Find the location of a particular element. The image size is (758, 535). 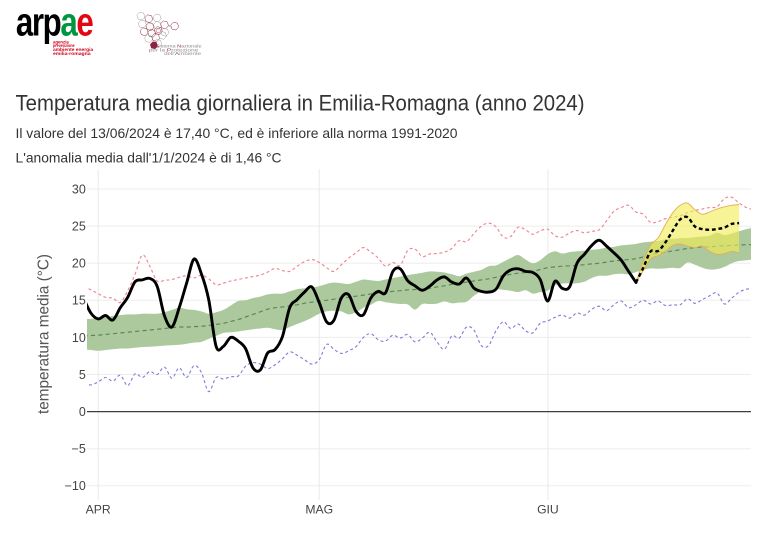

svg-text: emilia-romagna is located at coordinates (72, 53).